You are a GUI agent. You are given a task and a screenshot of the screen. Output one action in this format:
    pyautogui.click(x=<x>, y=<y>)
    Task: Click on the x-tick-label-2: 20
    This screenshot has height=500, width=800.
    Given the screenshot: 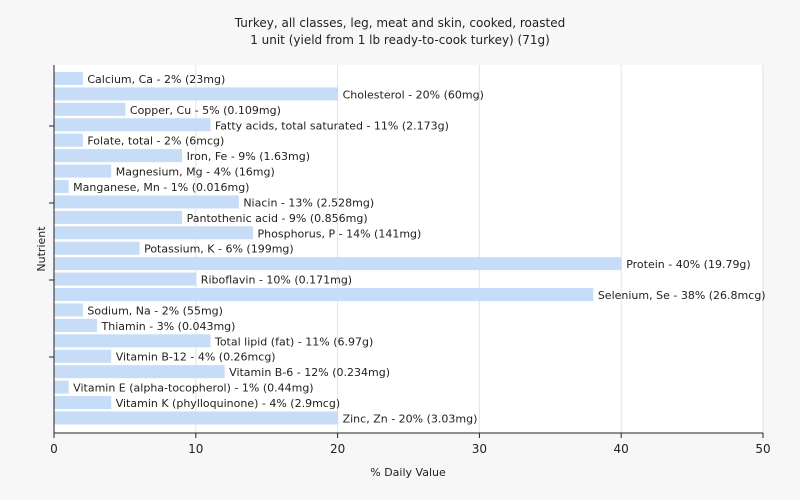 What is the action you would take?
    pyautogui.click(x=337, y=449)
    